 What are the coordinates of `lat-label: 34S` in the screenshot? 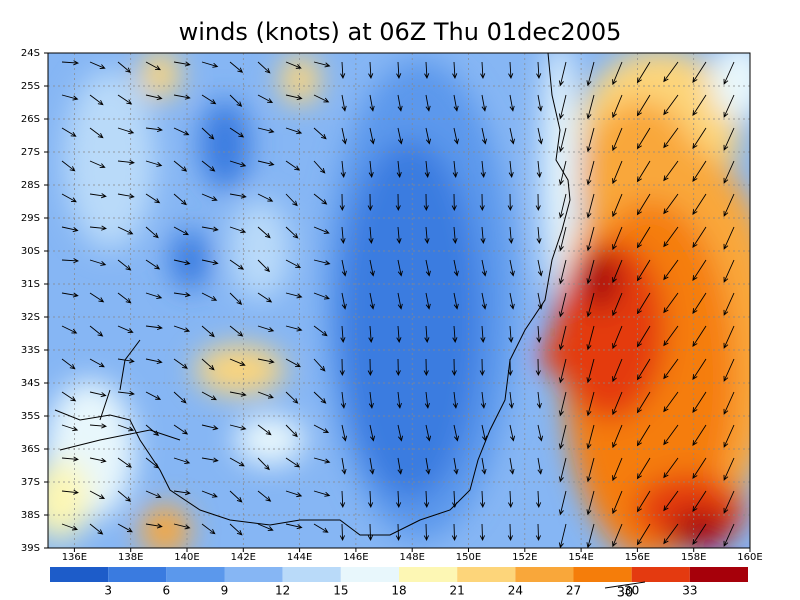 It's located at (30, 383).